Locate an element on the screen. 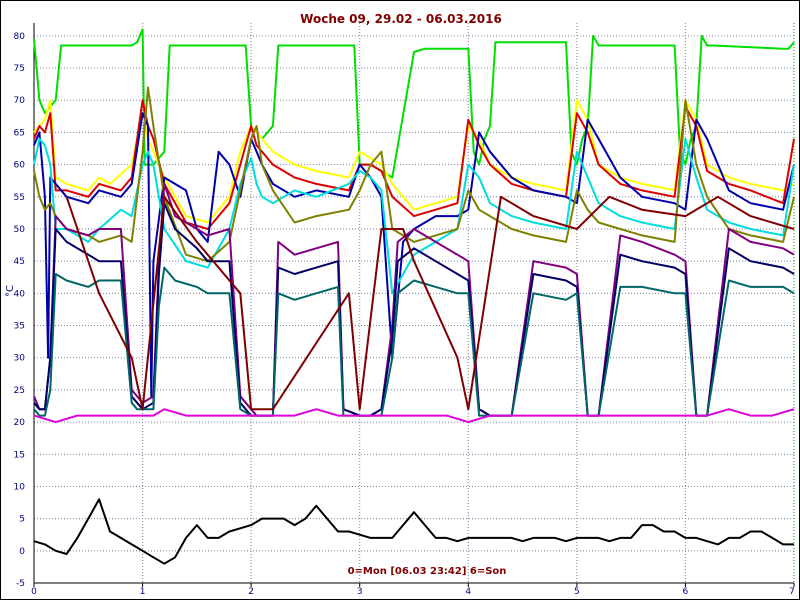  y-tick-label: -5 is located at coordinates (20, 584).